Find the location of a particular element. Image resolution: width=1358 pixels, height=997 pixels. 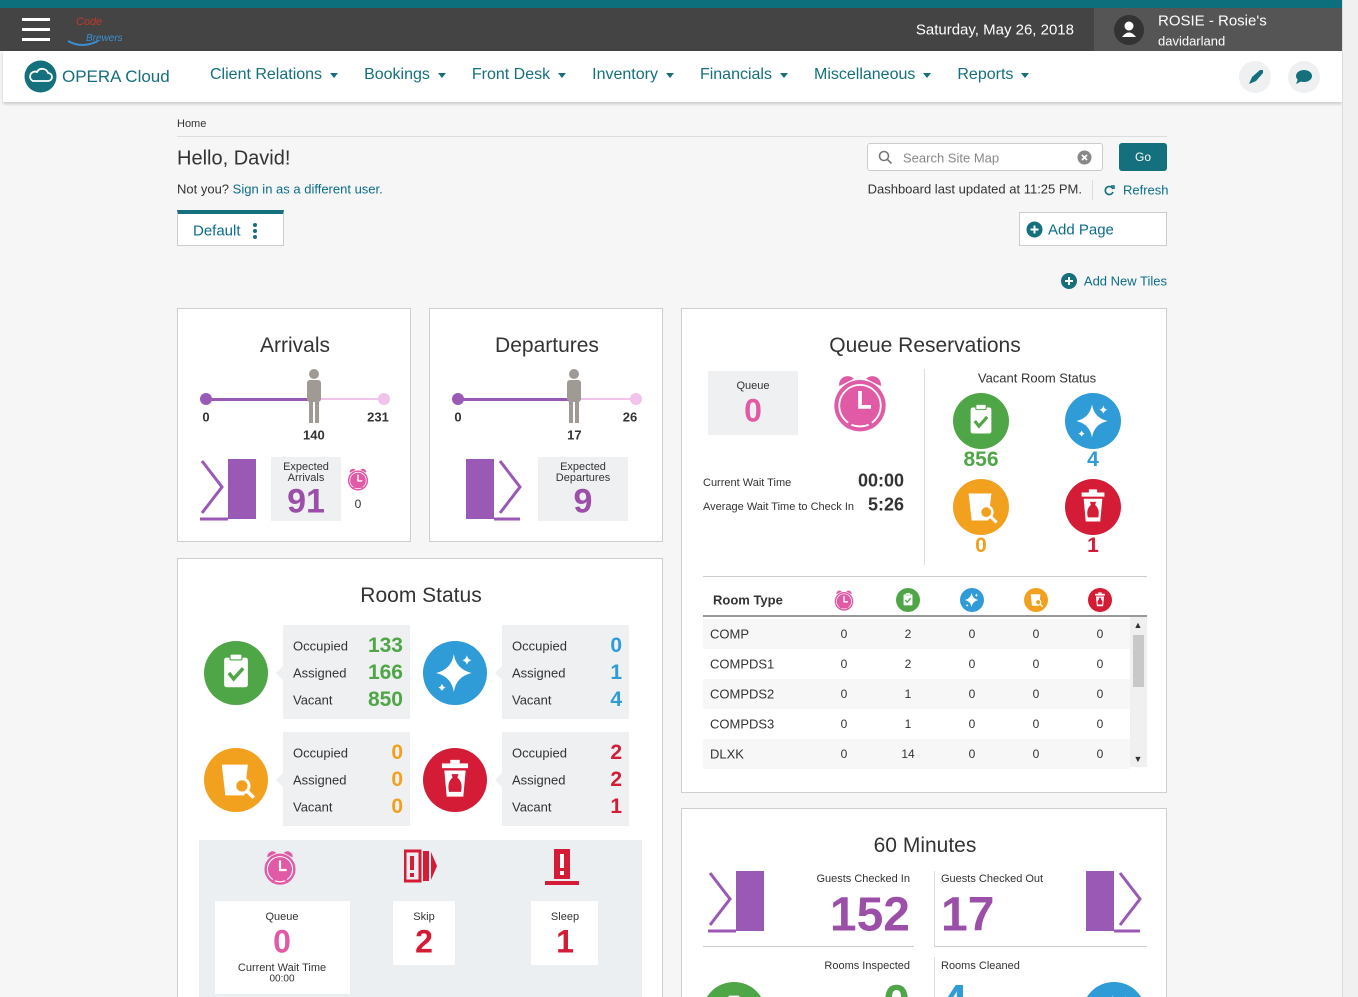

icon-check is located at coordinates (908, 600).